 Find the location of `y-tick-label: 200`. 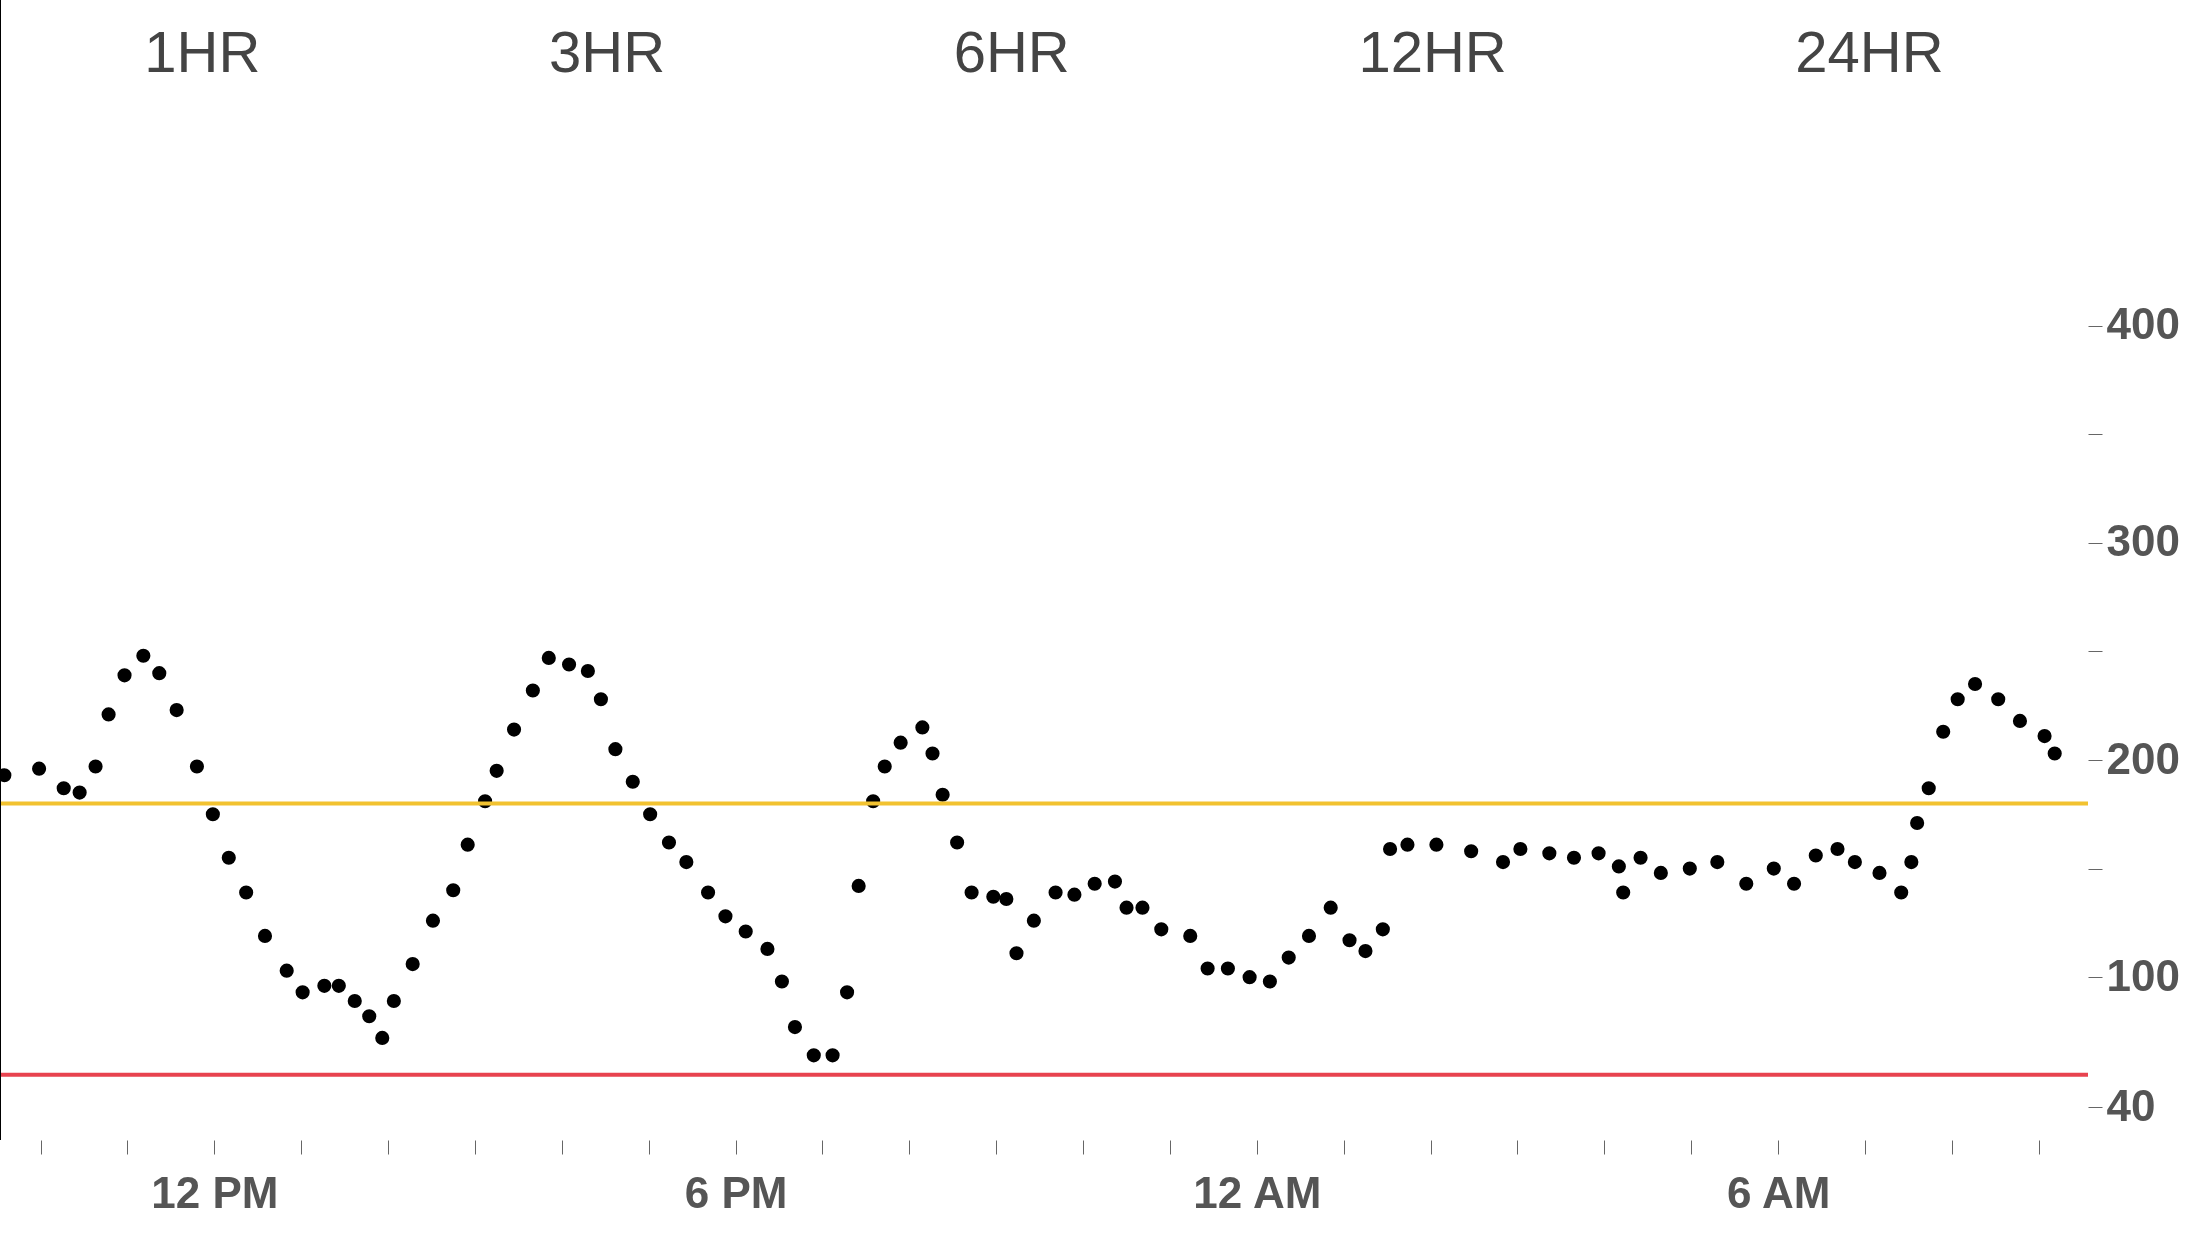

y-tick-label: 200 is located at coordinates (2143, 758).